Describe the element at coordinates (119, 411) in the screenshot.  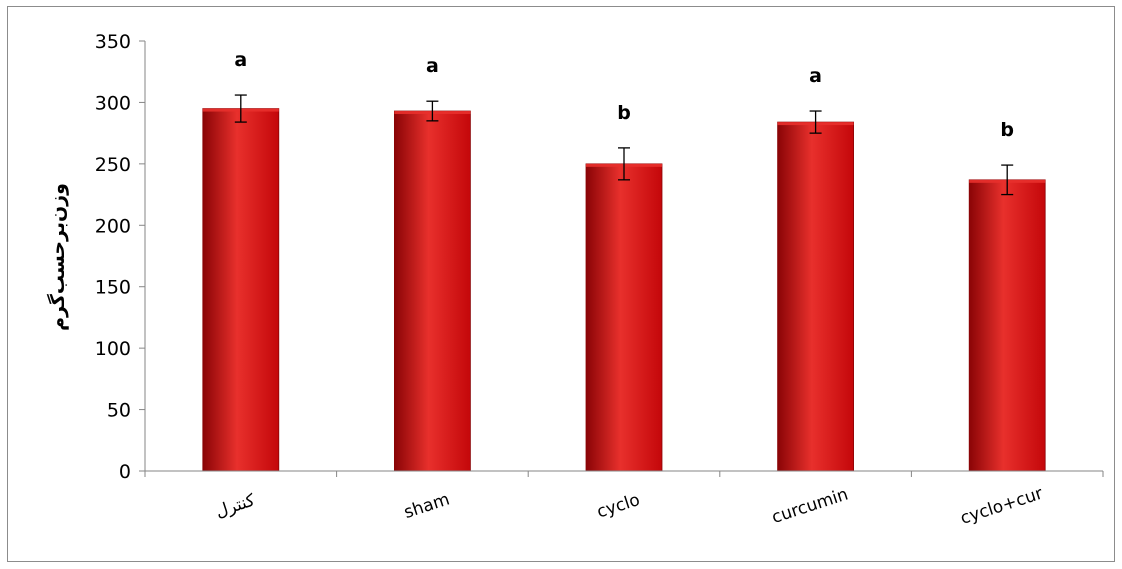
I see `y-tick-label: 50` at that location.